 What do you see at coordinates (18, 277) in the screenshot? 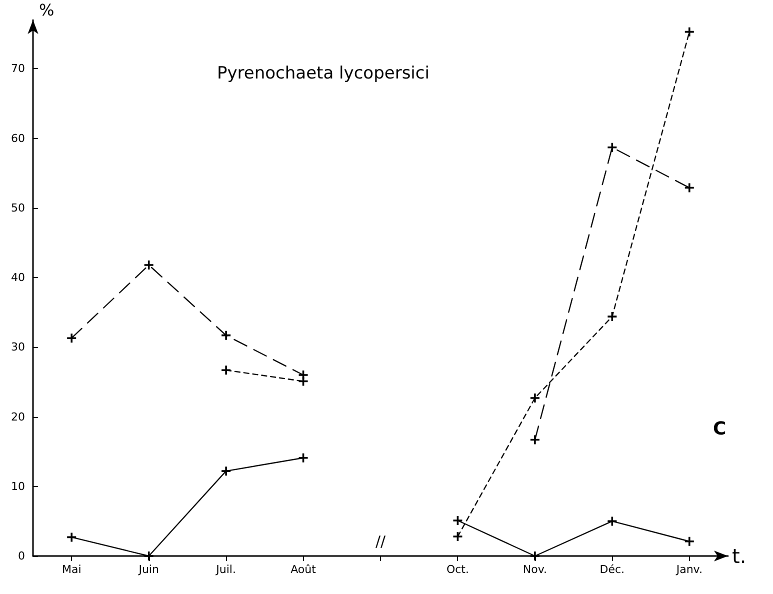
I see `y-tick-label: 40` at bounding box center [18, 277].